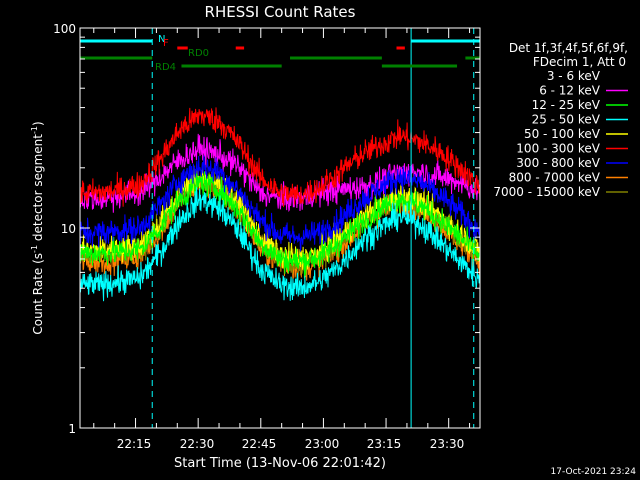 The image size is (640, 480). I want to click on y-tick-label-100: 100, so click(64, 29).